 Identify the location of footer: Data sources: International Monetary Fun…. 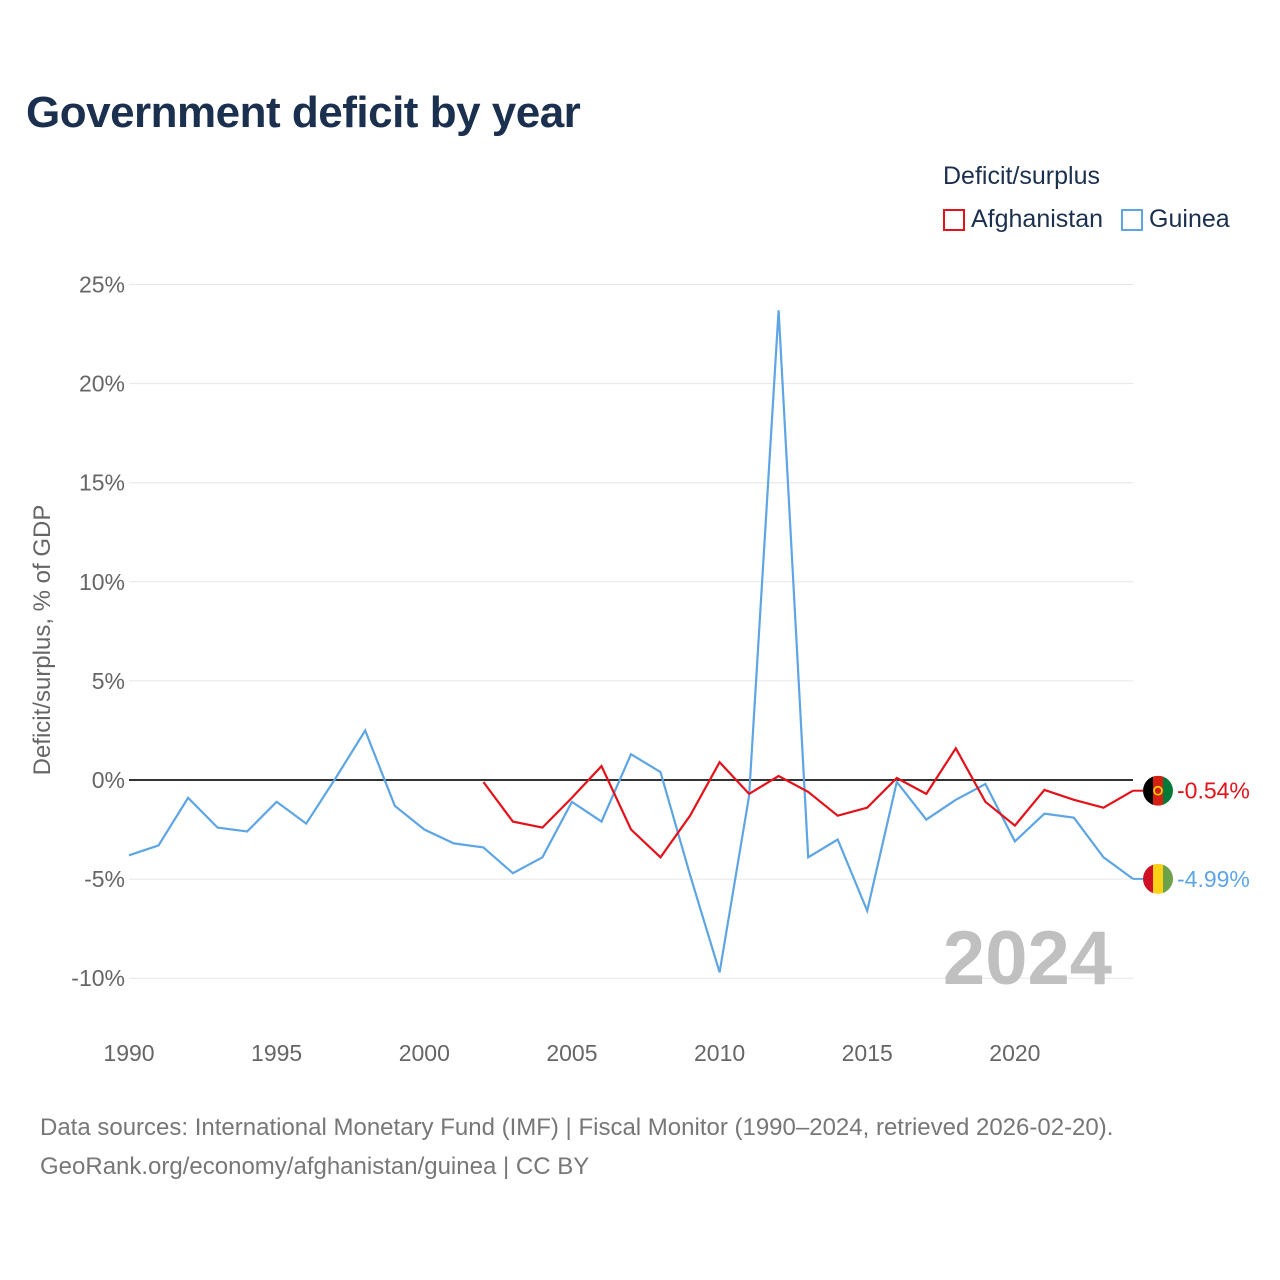
(576, 1147).